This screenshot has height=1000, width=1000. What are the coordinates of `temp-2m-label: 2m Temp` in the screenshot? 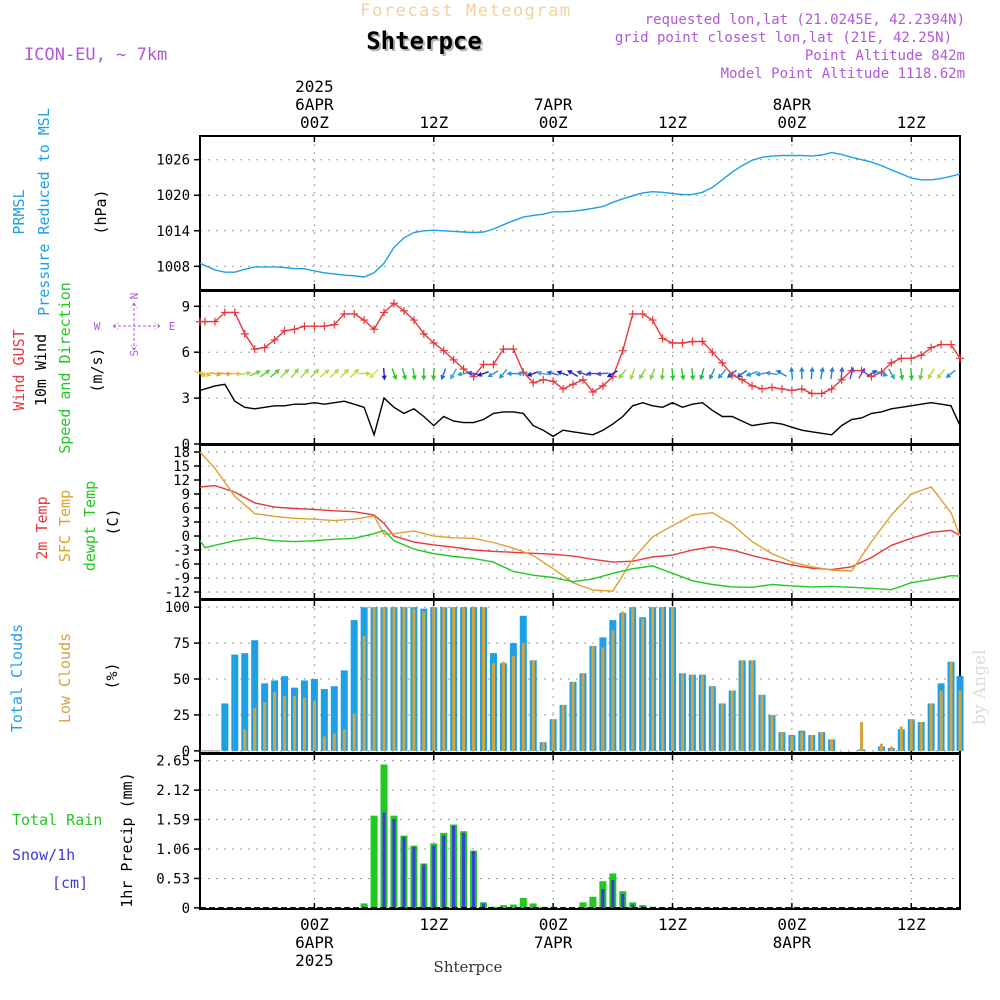 It's located at (42, 527).